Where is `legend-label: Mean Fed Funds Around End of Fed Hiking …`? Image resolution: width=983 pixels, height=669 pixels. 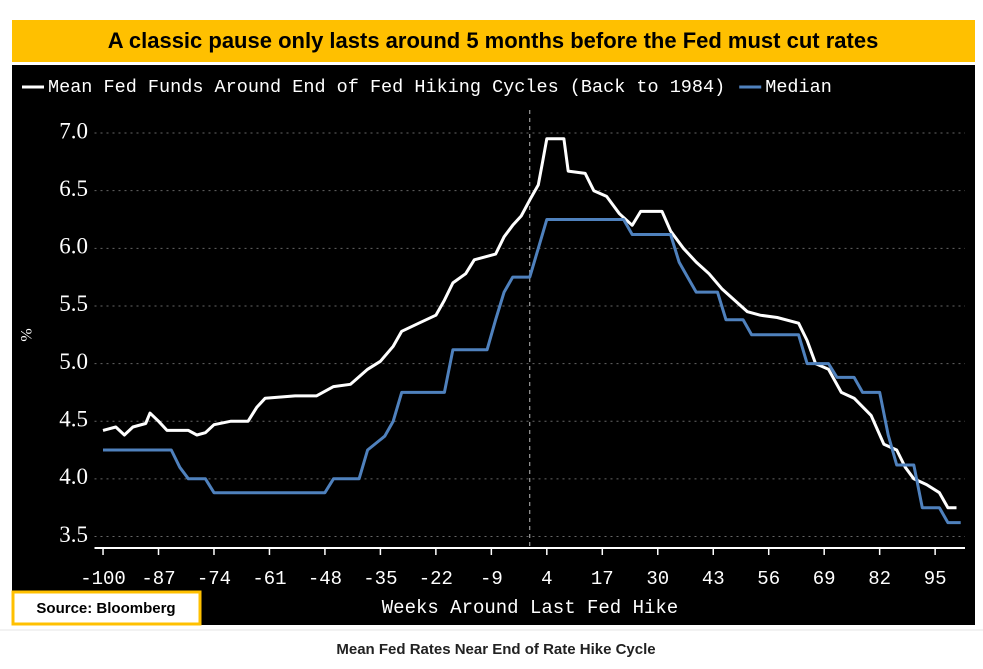 legend-label: Mean Fed Funds Around End of Fed Hiking … is located at coordinates (386, 87).